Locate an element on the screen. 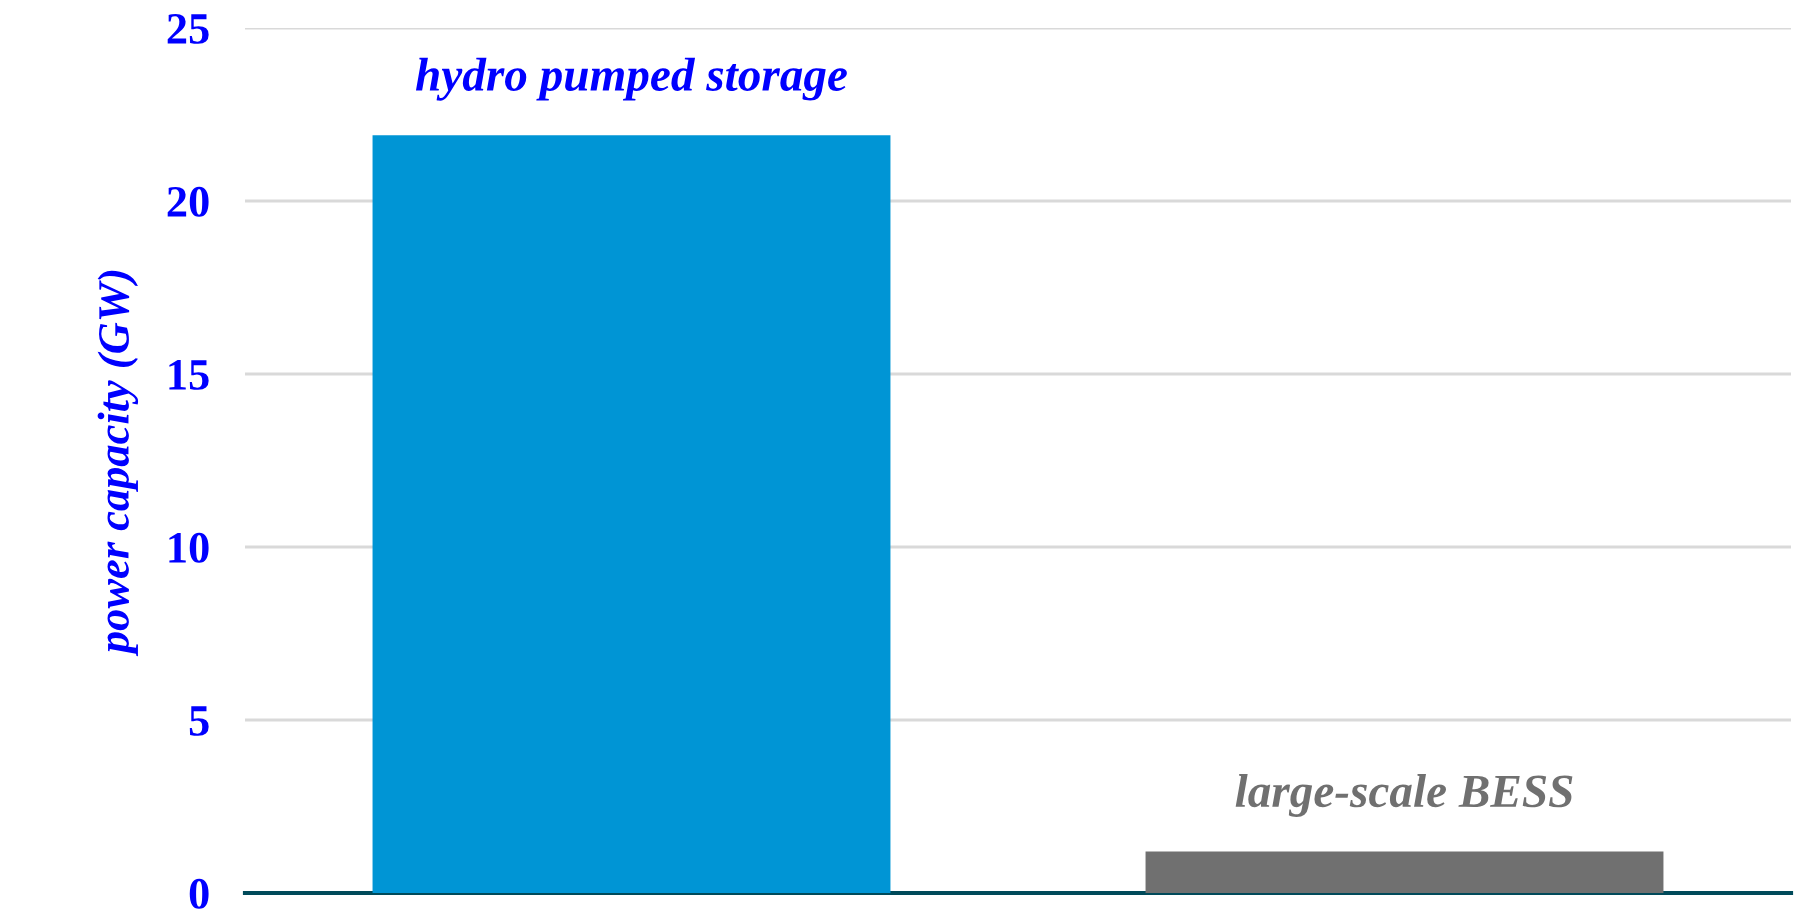 The image size is (1800, 921). x-tick-label: large-scale BESS is located at coordinates (1404, 795).